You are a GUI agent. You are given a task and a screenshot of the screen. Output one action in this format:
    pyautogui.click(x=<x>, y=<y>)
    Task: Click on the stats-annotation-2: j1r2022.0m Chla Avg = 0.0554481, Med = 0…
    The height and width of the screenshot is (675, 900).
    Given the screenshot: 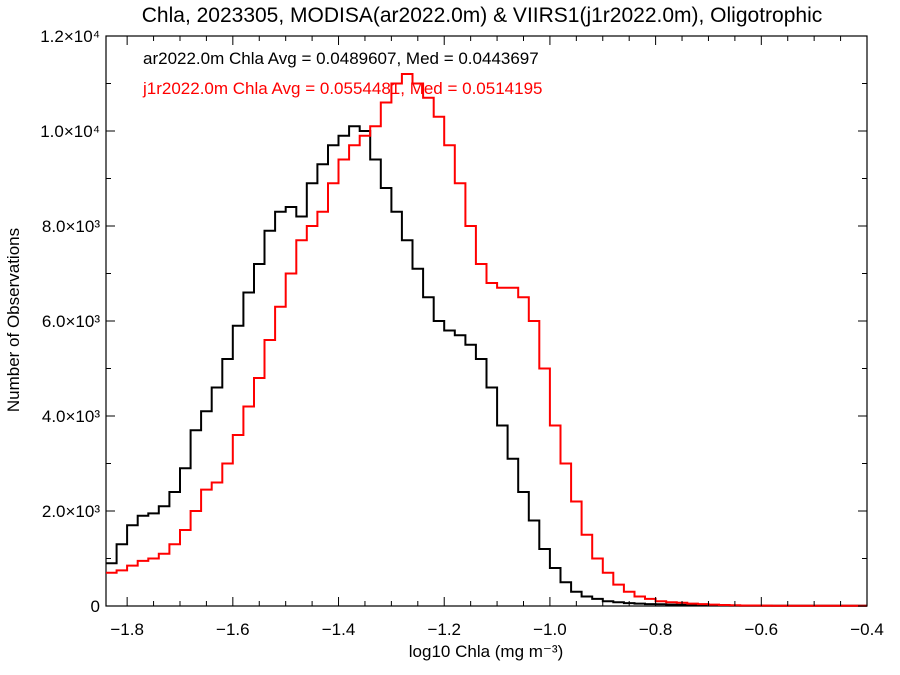 What is the action you would take?
    pyautogui.click(x=342, y=88)
    